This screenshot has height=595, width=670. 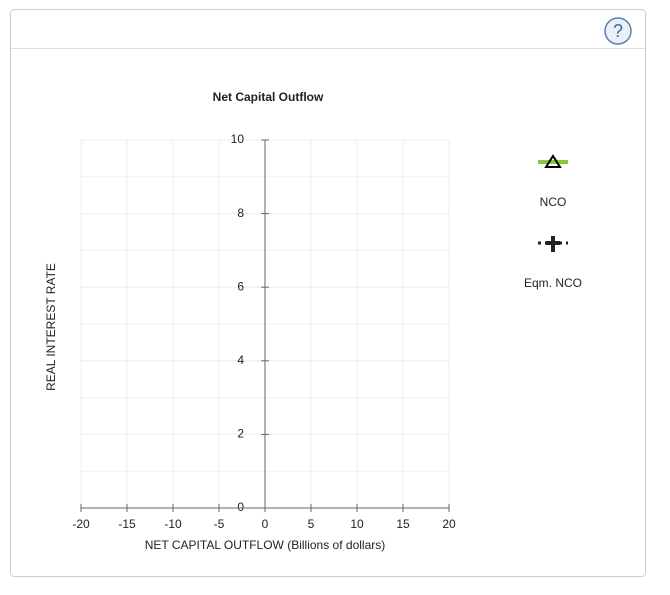 What do you see at coordinates (81, 524) in the screenshot?
I see `x-tick-label: -20` at bounding box center [81, 524].